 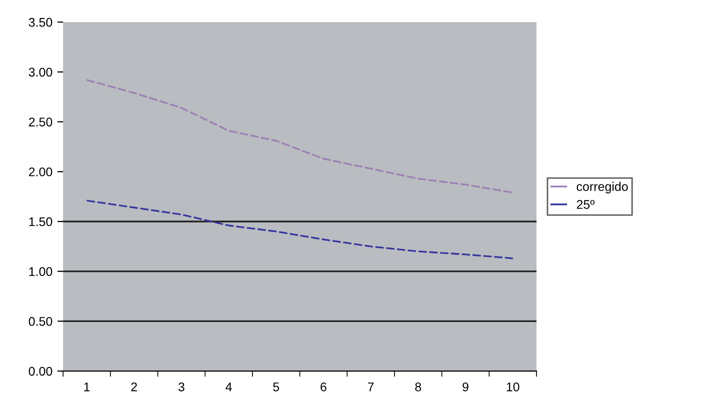 I want to click on x-tick-label: 9, so click(x=465, y=387).